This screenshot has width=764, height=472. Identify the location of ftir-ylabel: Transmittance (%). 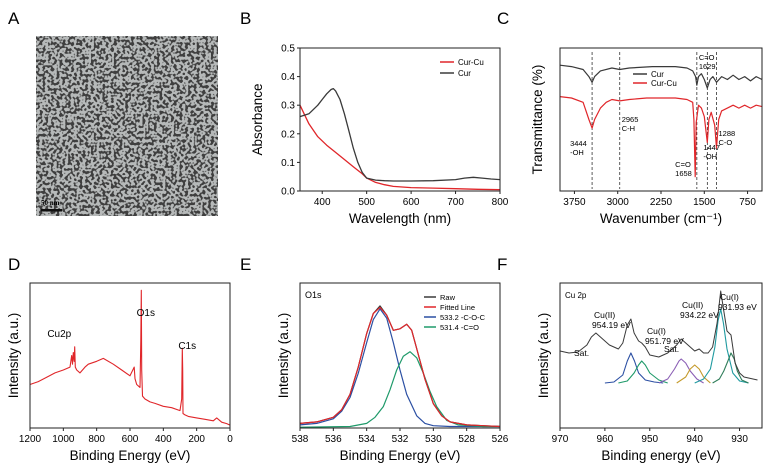
(537, 120).